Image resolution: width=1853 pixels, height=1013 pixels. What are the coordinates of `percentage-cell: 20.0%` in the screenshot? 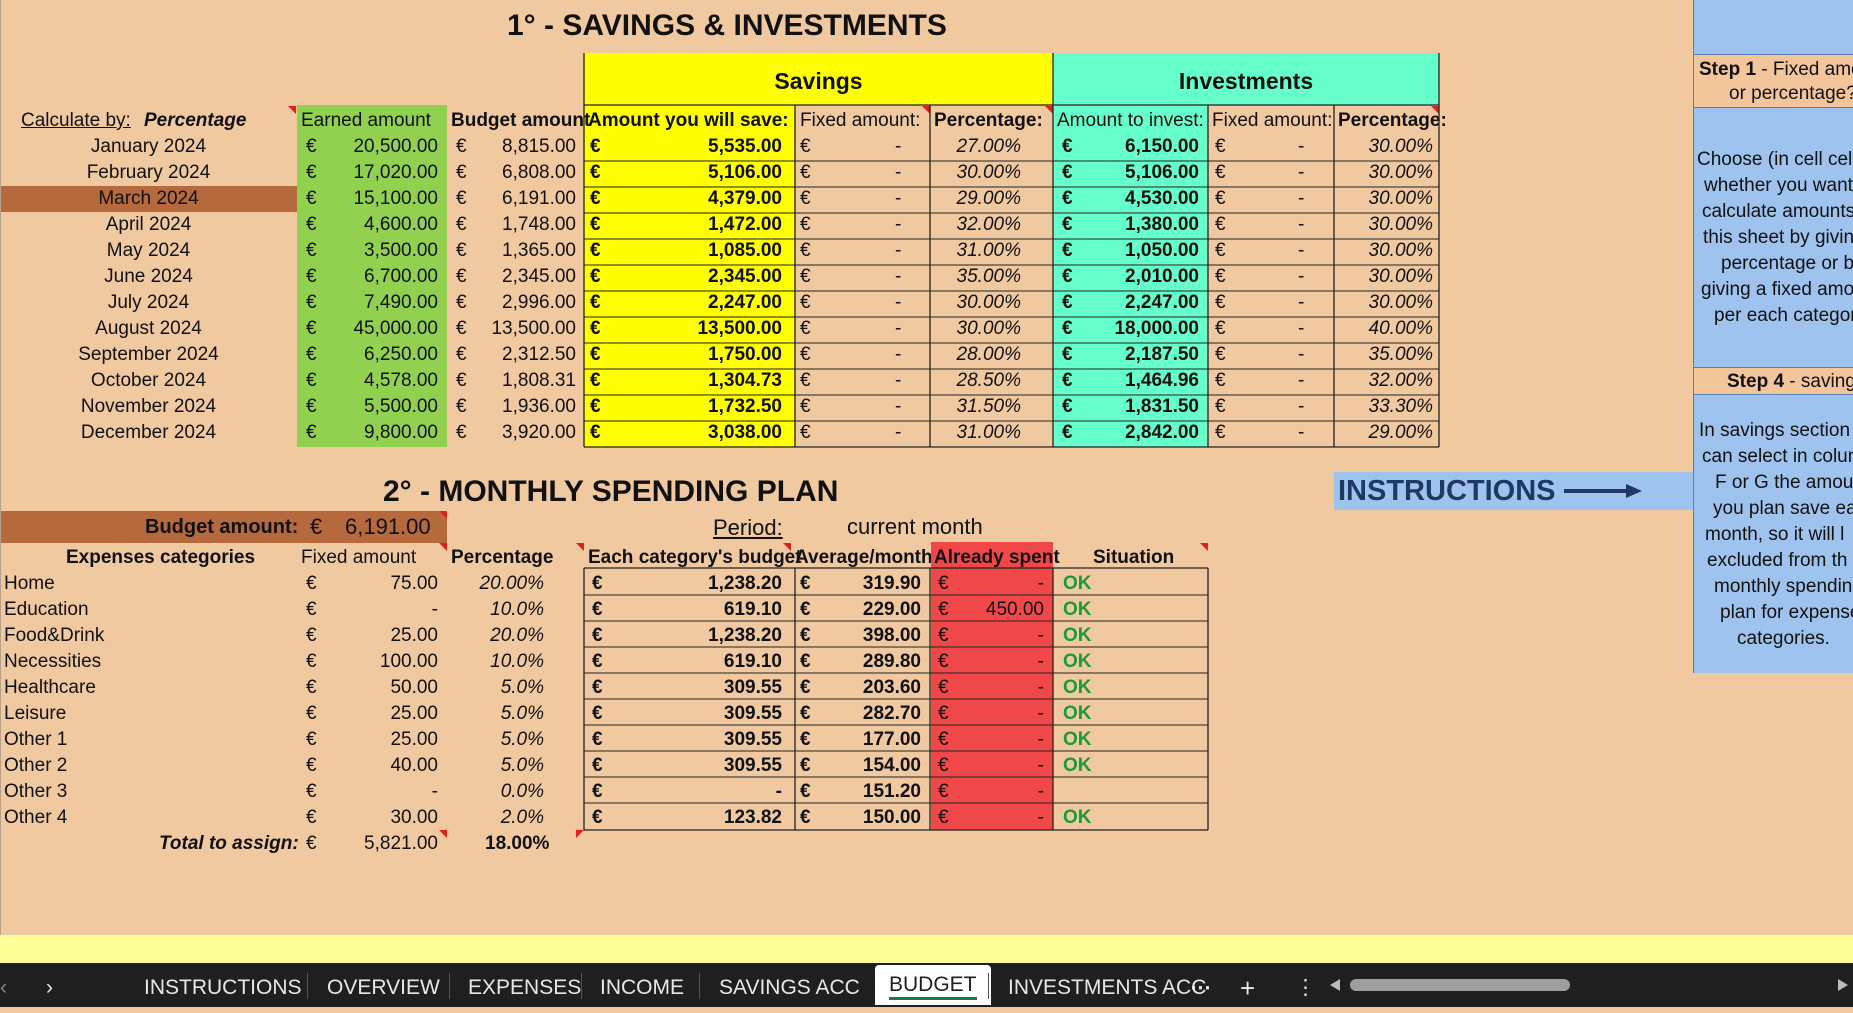 It's located at (517, 635).